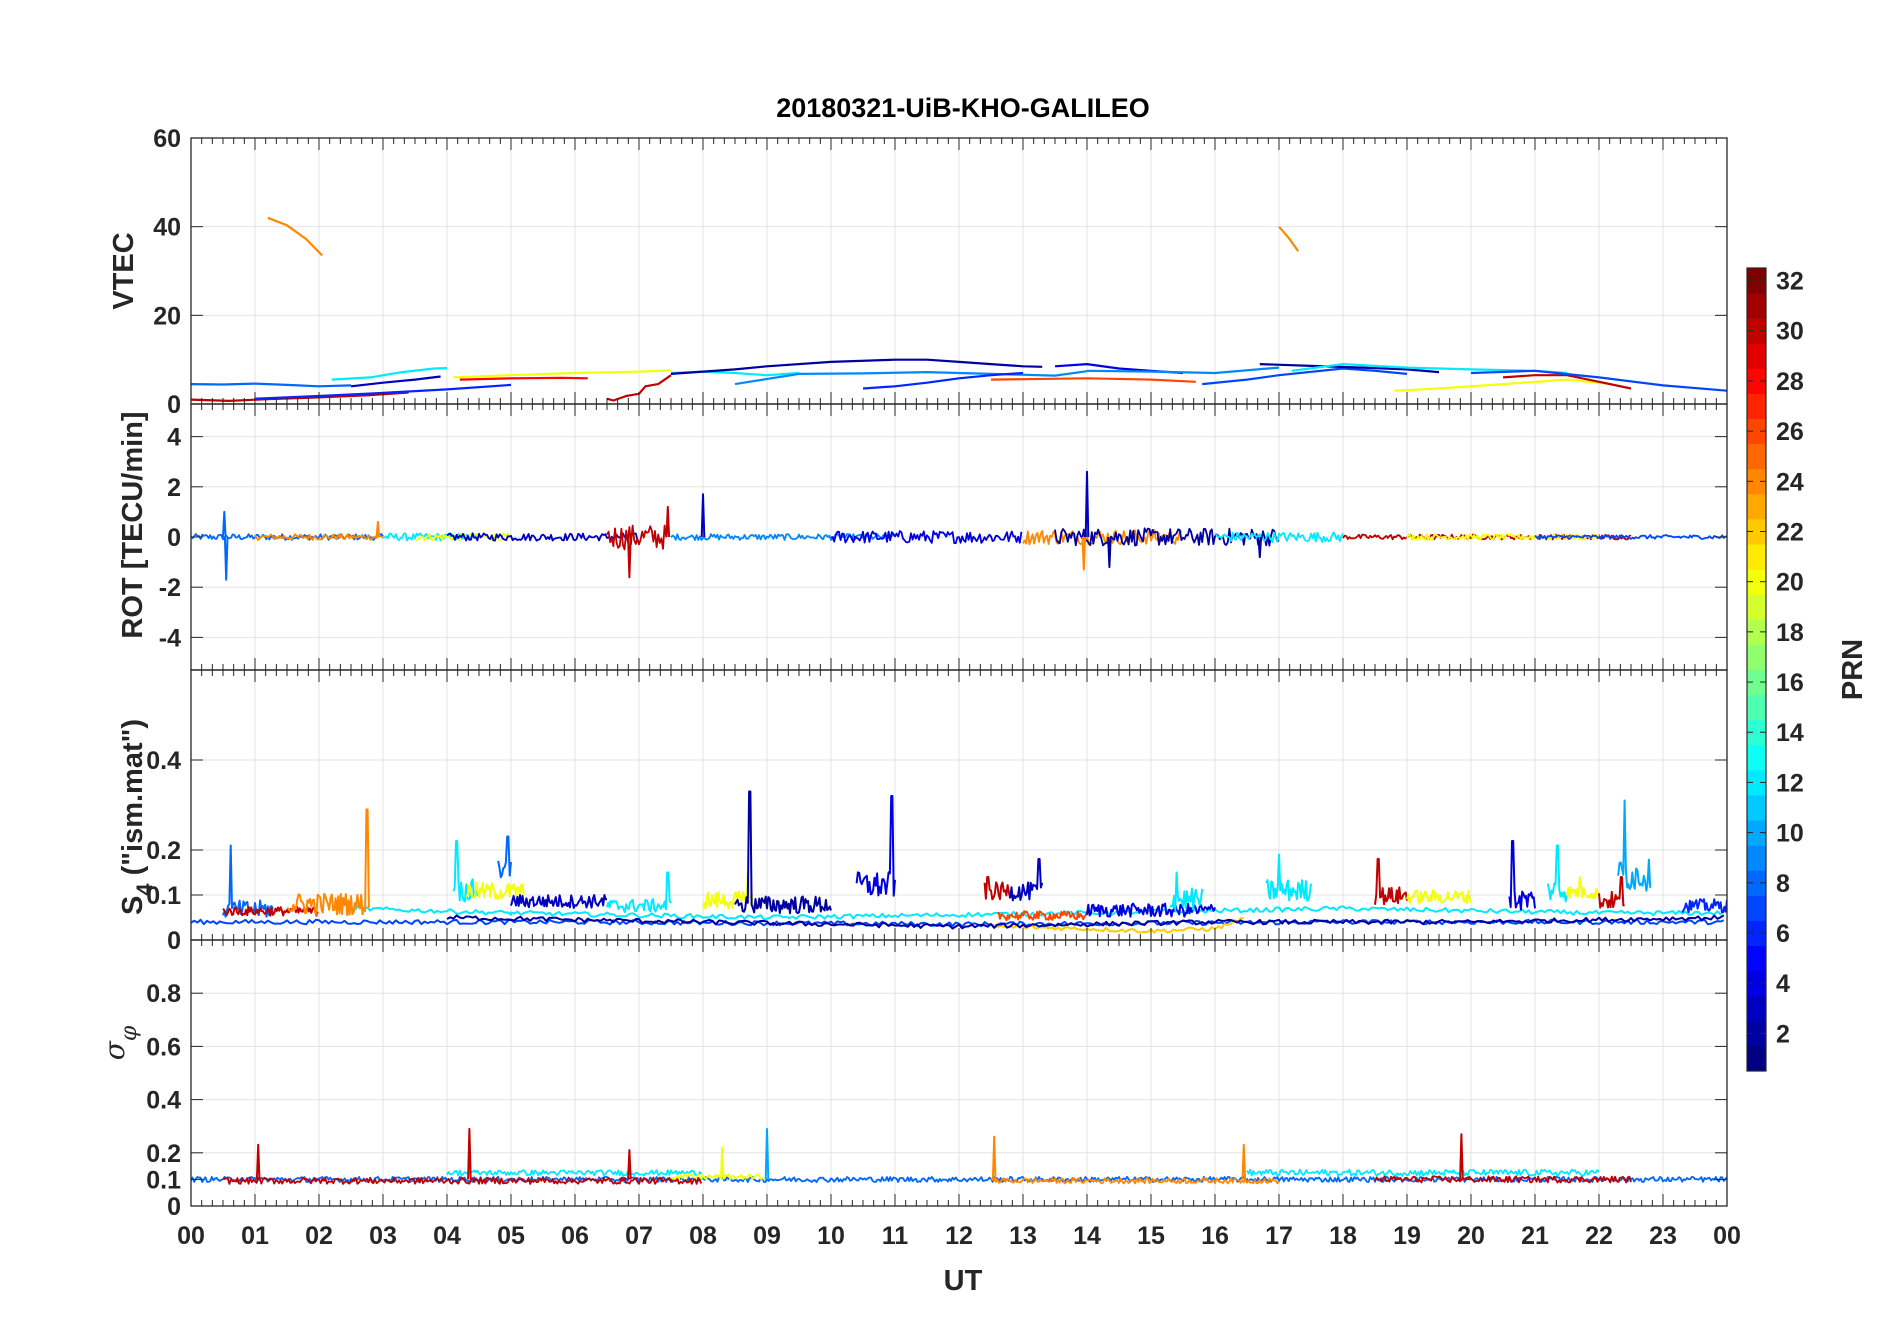 The width and height of the screenshot is (1902, 1330). Describe the element at coordinates (447, 1236) in the screenshot. I see `x-tick-label: 04` at that location.